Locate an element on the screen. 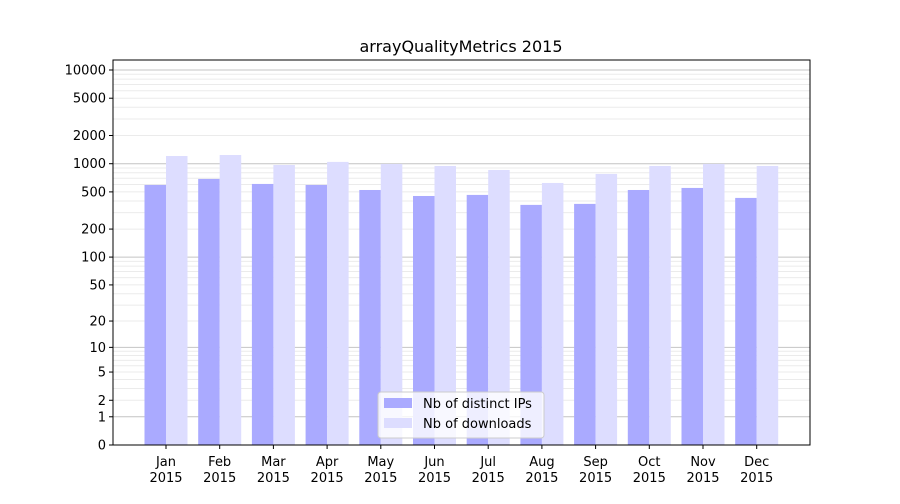  x-tick-label: Jul is located at coordinates (487, 462).